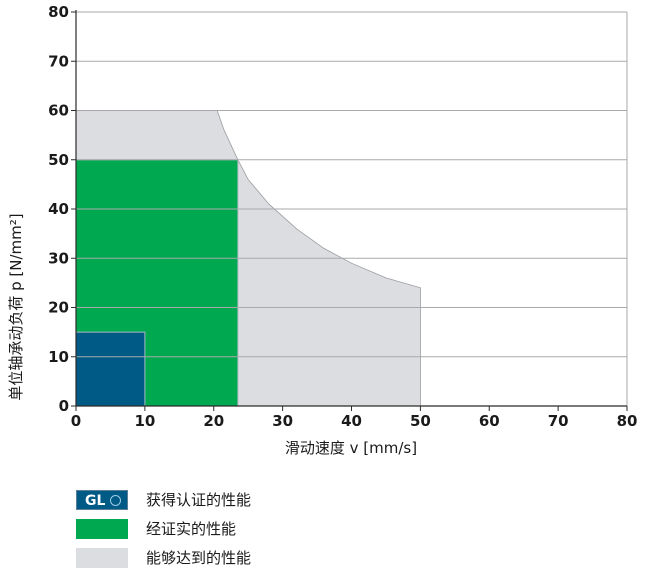  What do you see at coordinates (16, 306) in the screenshot?
I see `y-axis-label: 单位轴承动负荷 p [N/mm²]` at bounding box center [16, 306].